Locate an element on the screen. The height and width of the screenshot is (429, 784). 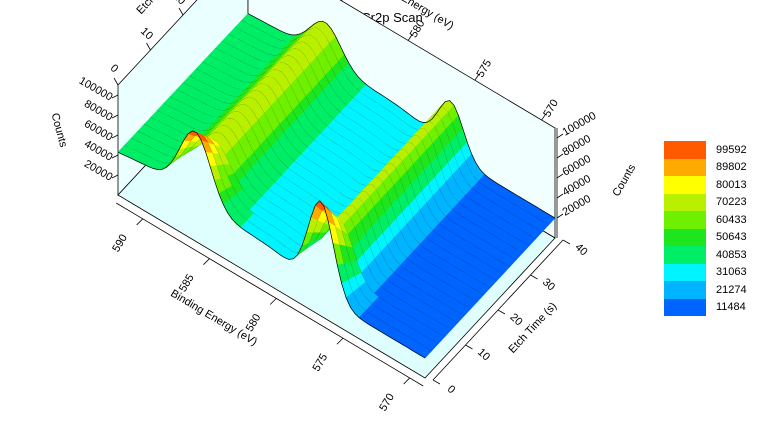
legend-label: 11484 is located at coordinates (731, 307).